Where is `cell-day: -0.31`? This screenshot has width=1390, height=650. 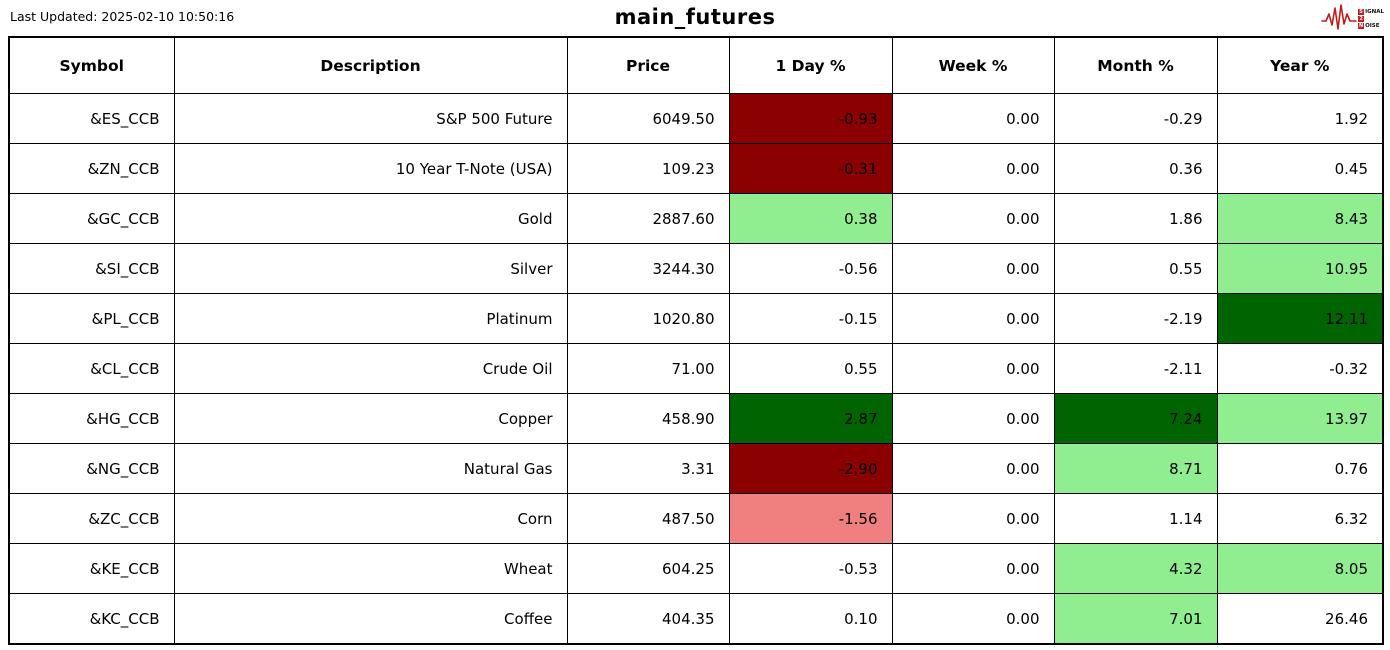
cell-day: -0.31 is located at coordinates (810, 168).